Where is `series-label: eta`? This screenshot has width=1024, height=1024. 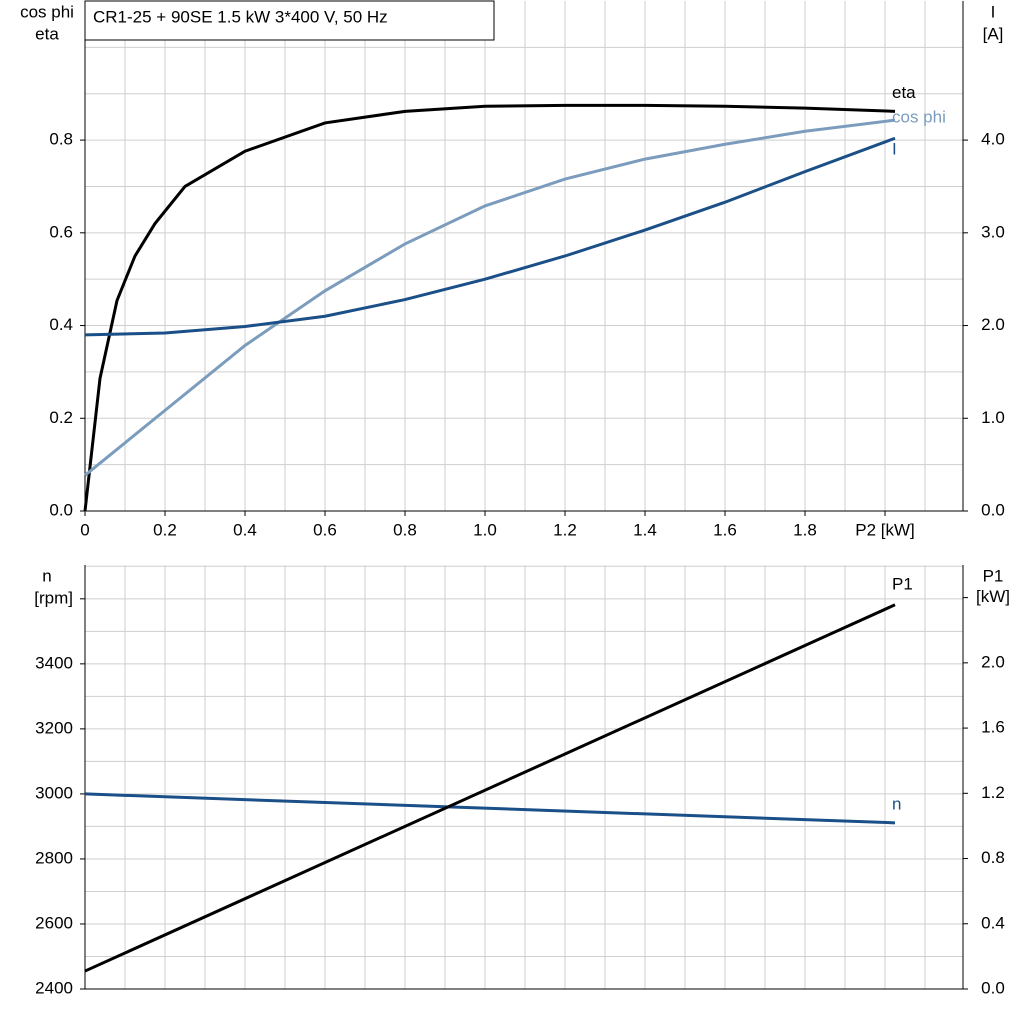
series-label: eta is located at coordinates (904, 92).